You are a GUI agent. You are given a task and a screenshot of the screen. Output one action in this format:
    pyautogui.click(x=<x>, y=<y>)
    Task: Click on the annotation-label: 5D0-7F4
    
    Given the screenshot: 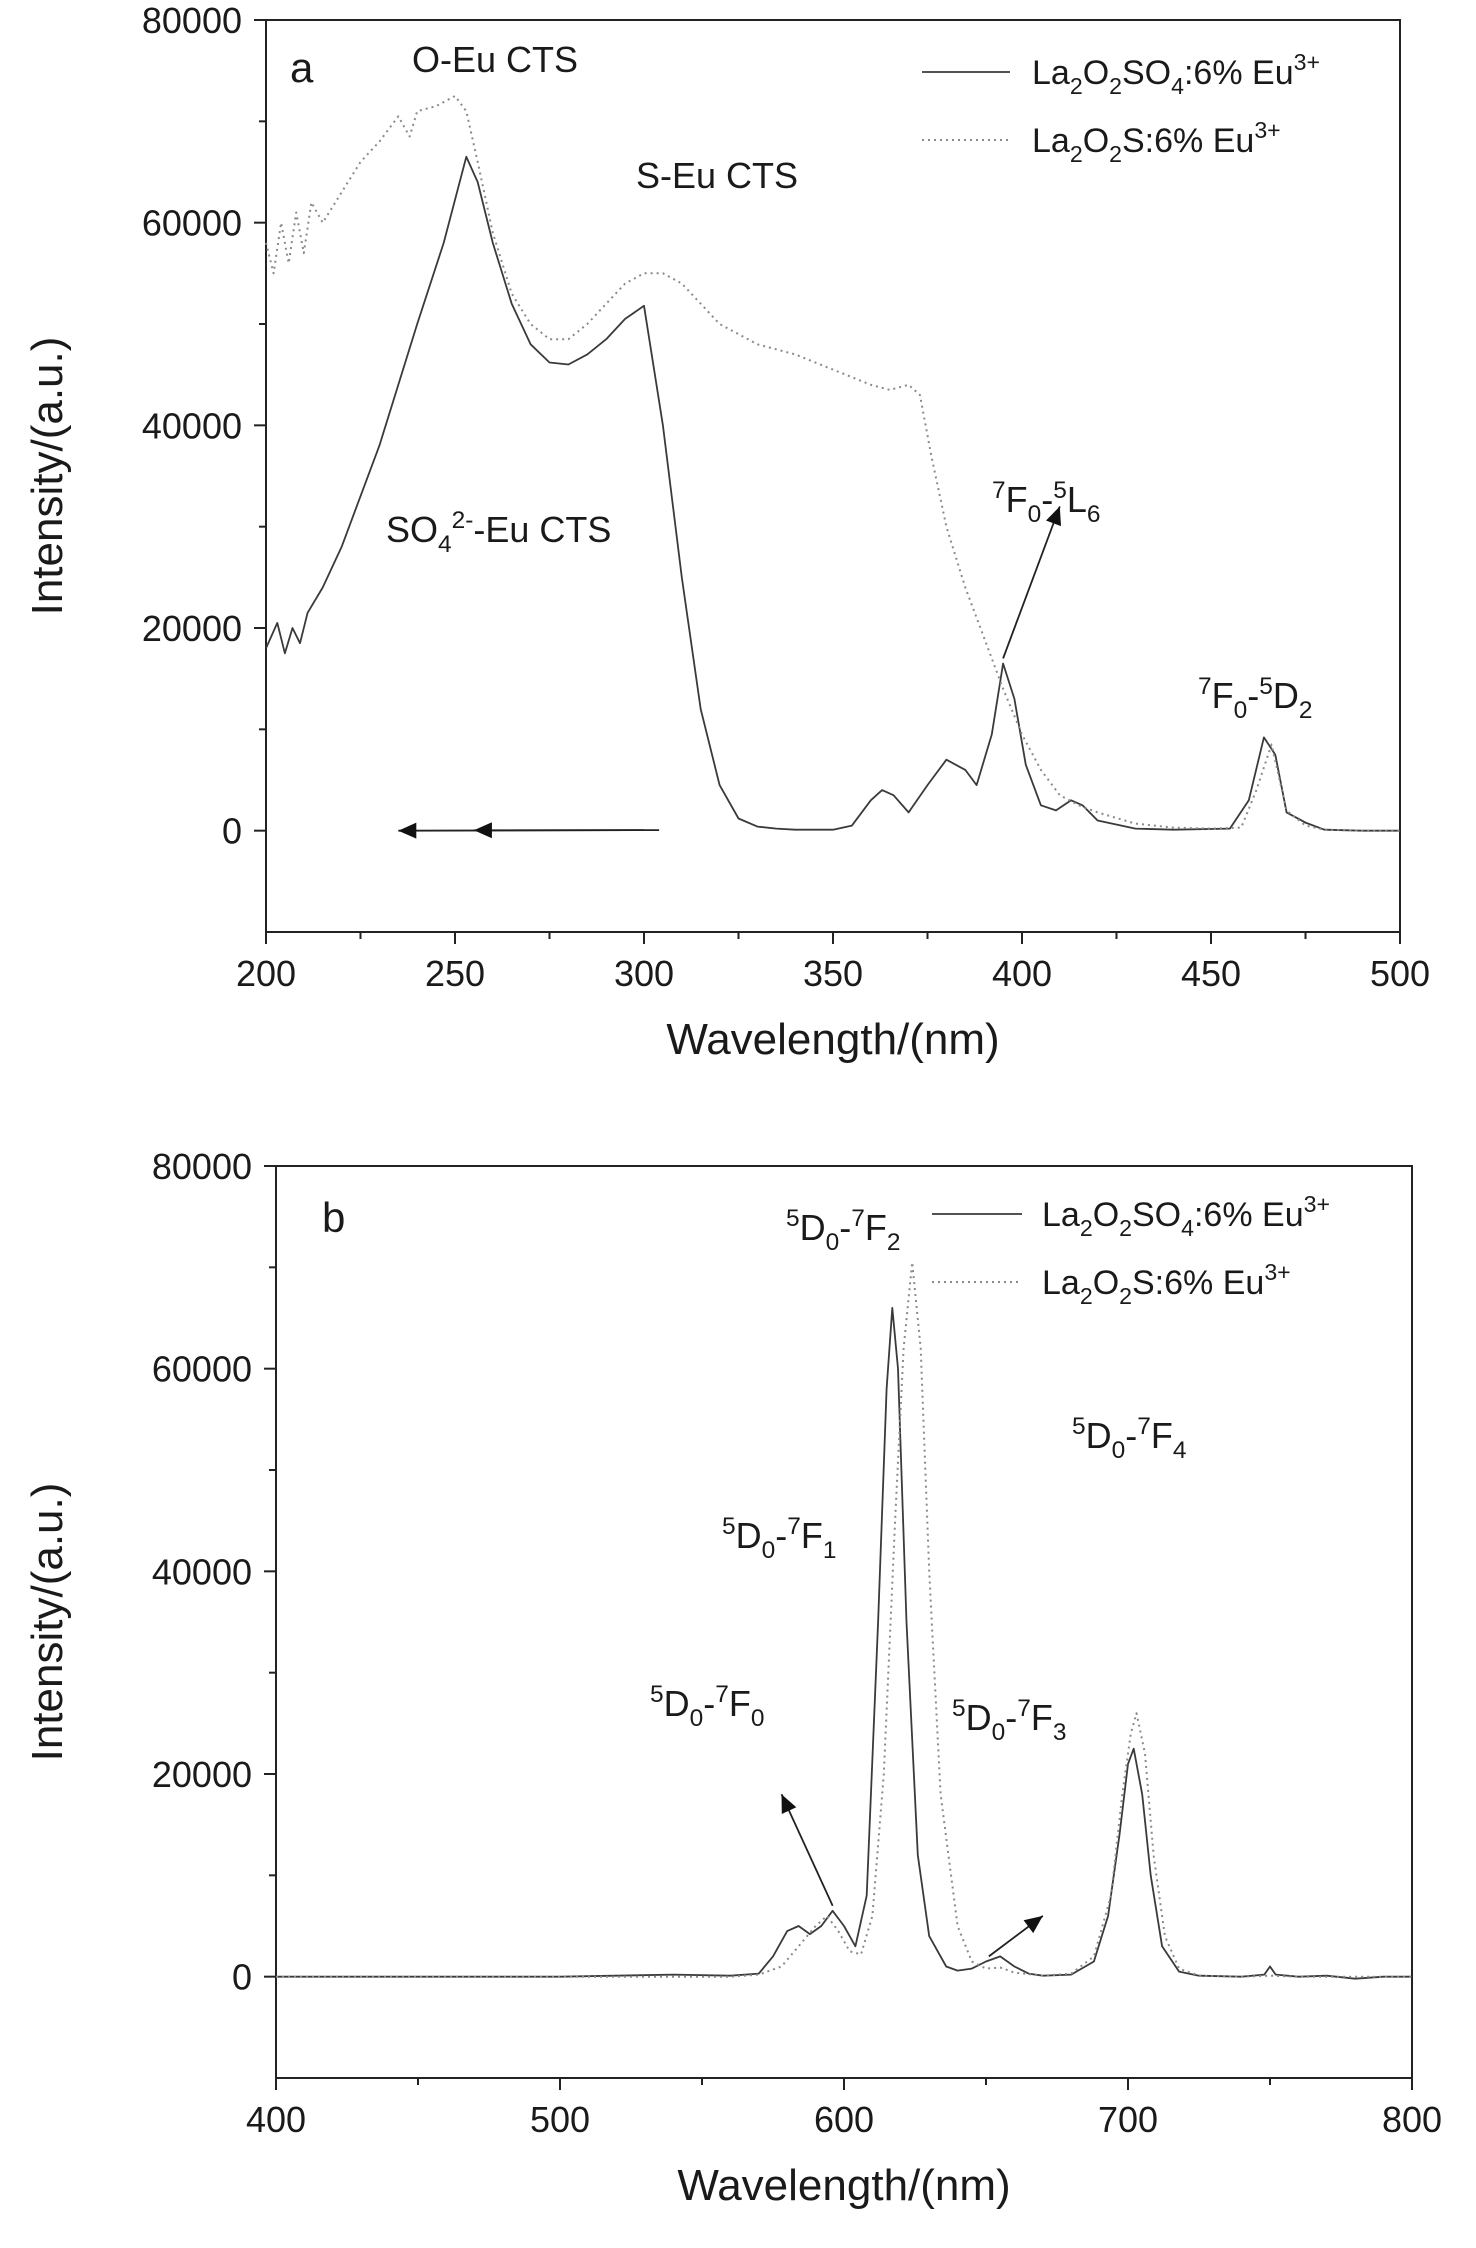 What is the action you would take?
    pyautogui.click(x=1129, y=1438)
    